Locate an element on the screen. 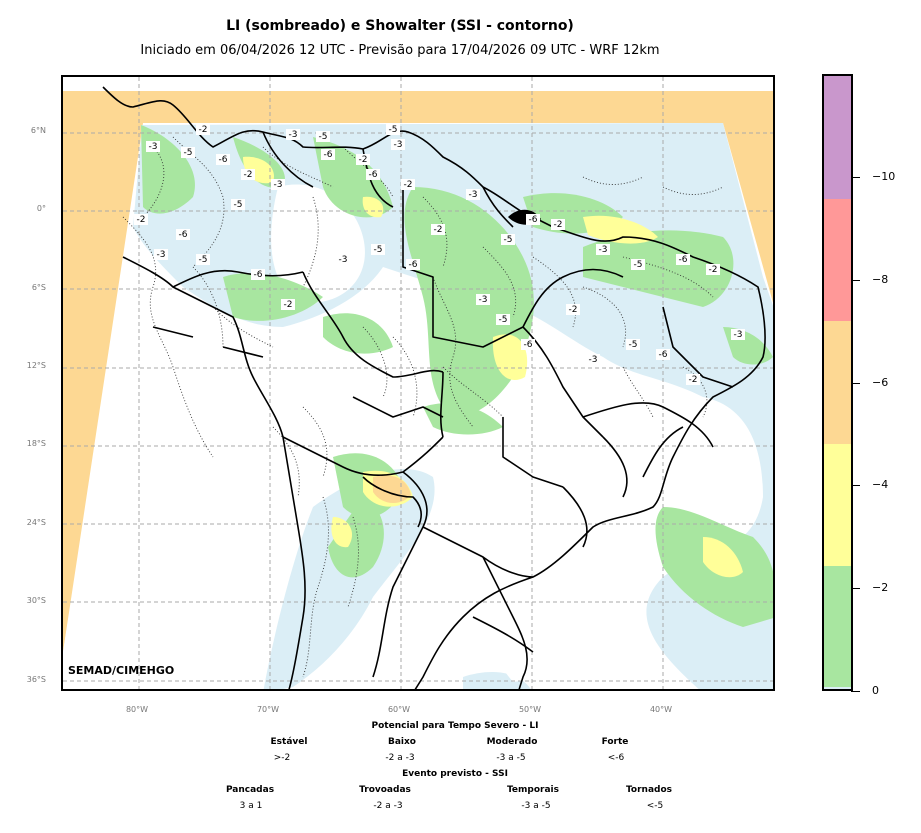 This screenshot has height=833, width=921. ssi-class-range: -3 a -5 is located at coordinates (536, 806).